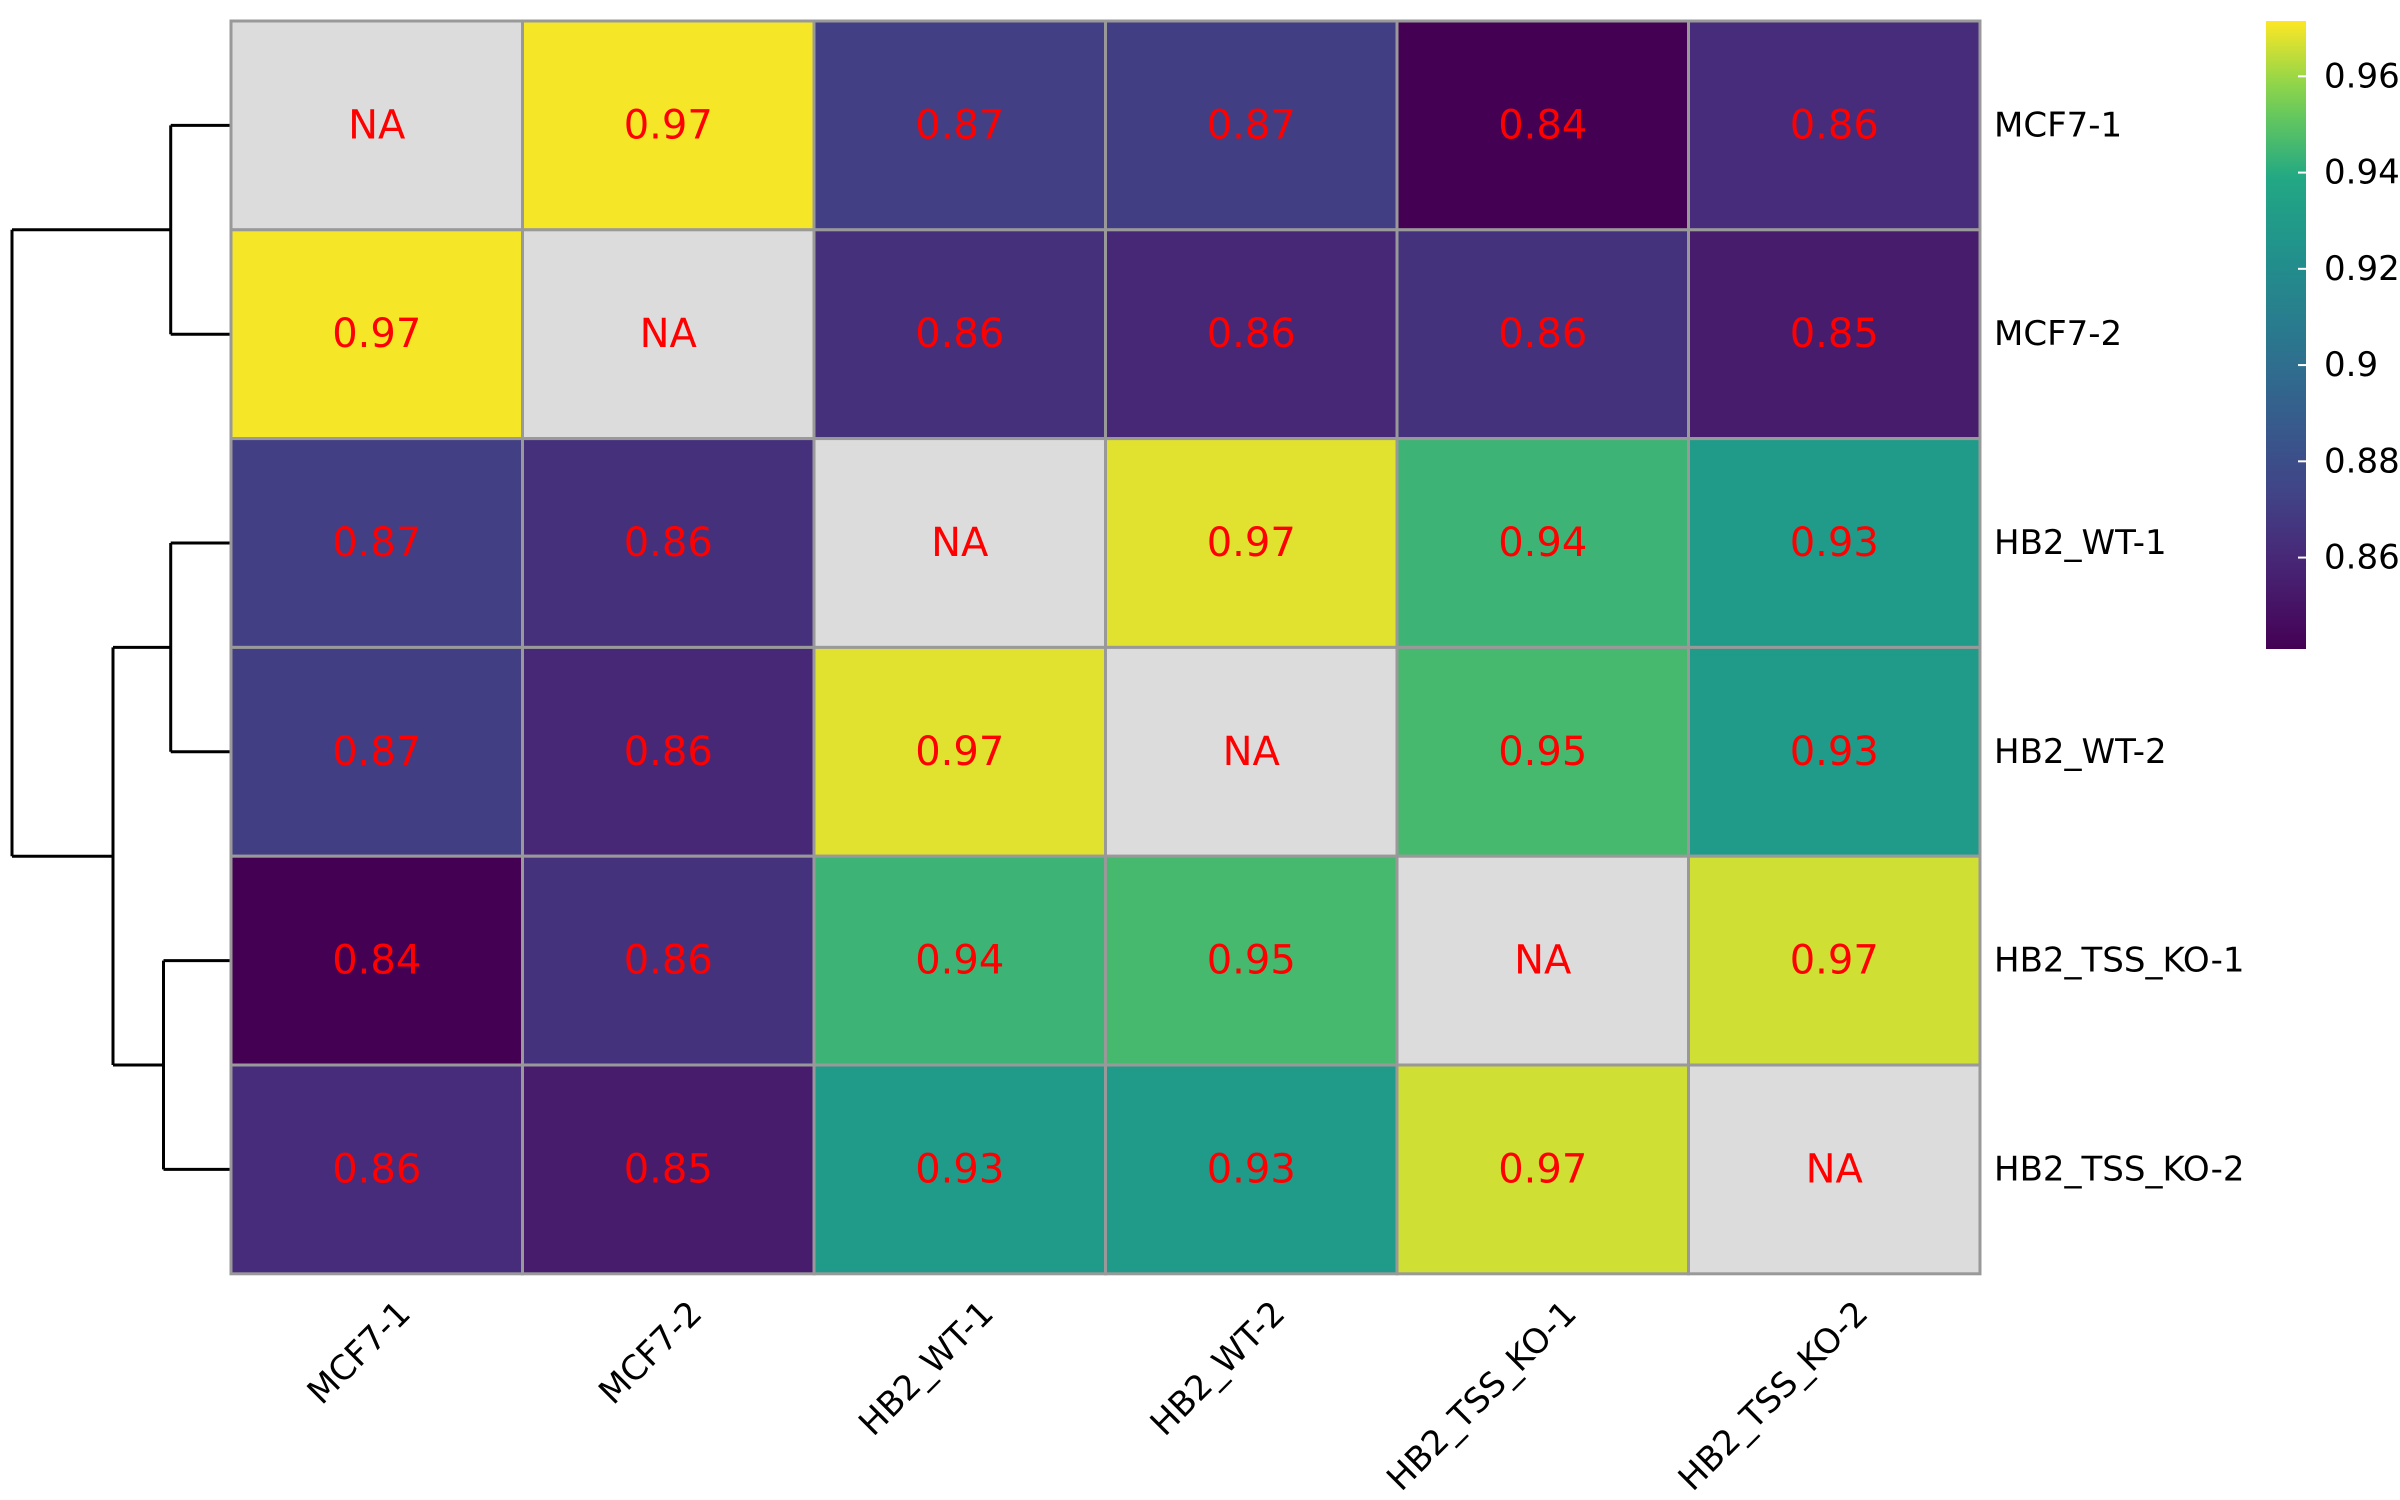 This screenshot has width=2400, height=1500. What do you see at coordinates (926, 1368) in the screenshot?
I see `column-label: HB2_WT-1` at bounding box center [926, 1368].